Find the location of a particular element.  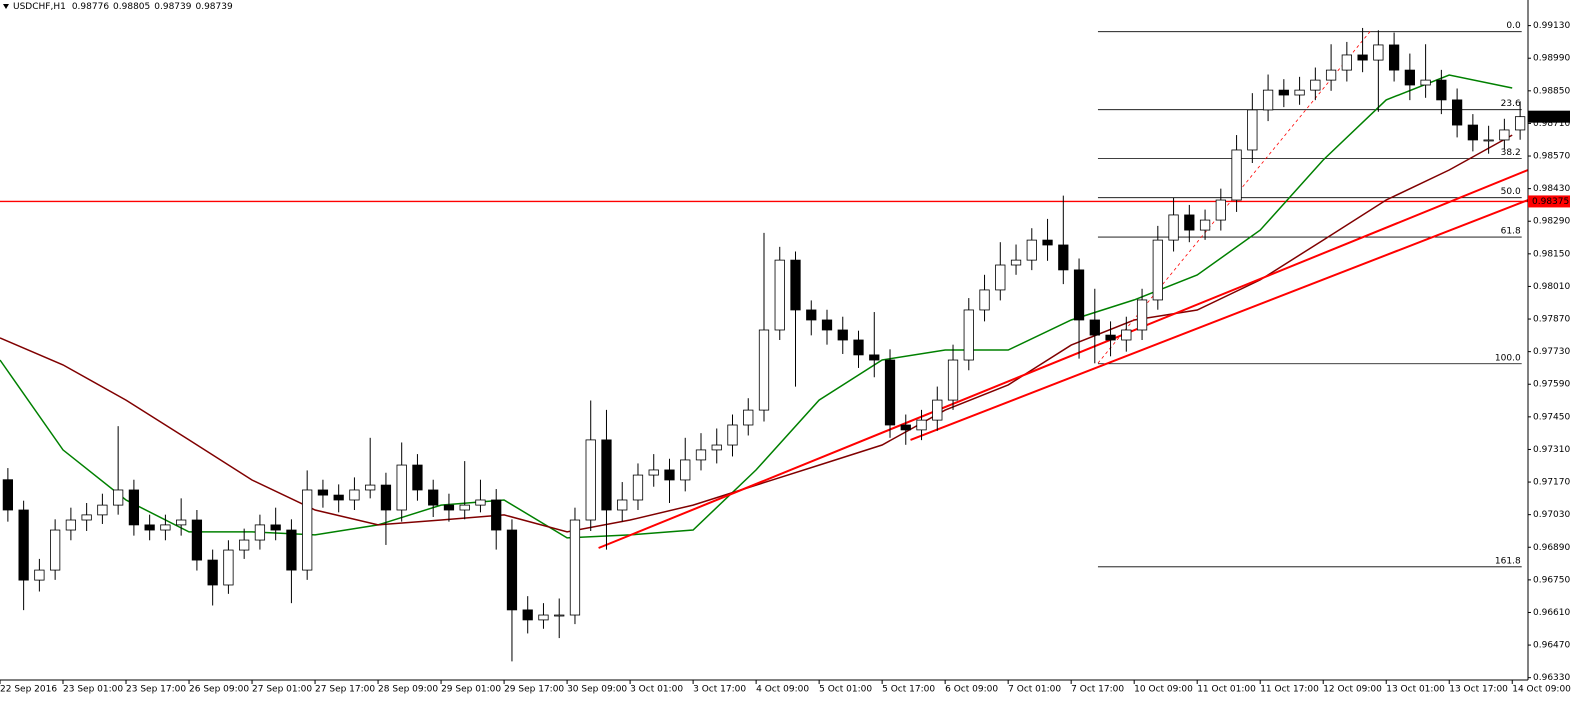

fib-label: 50.0 is located at coordinates (1511, 192).